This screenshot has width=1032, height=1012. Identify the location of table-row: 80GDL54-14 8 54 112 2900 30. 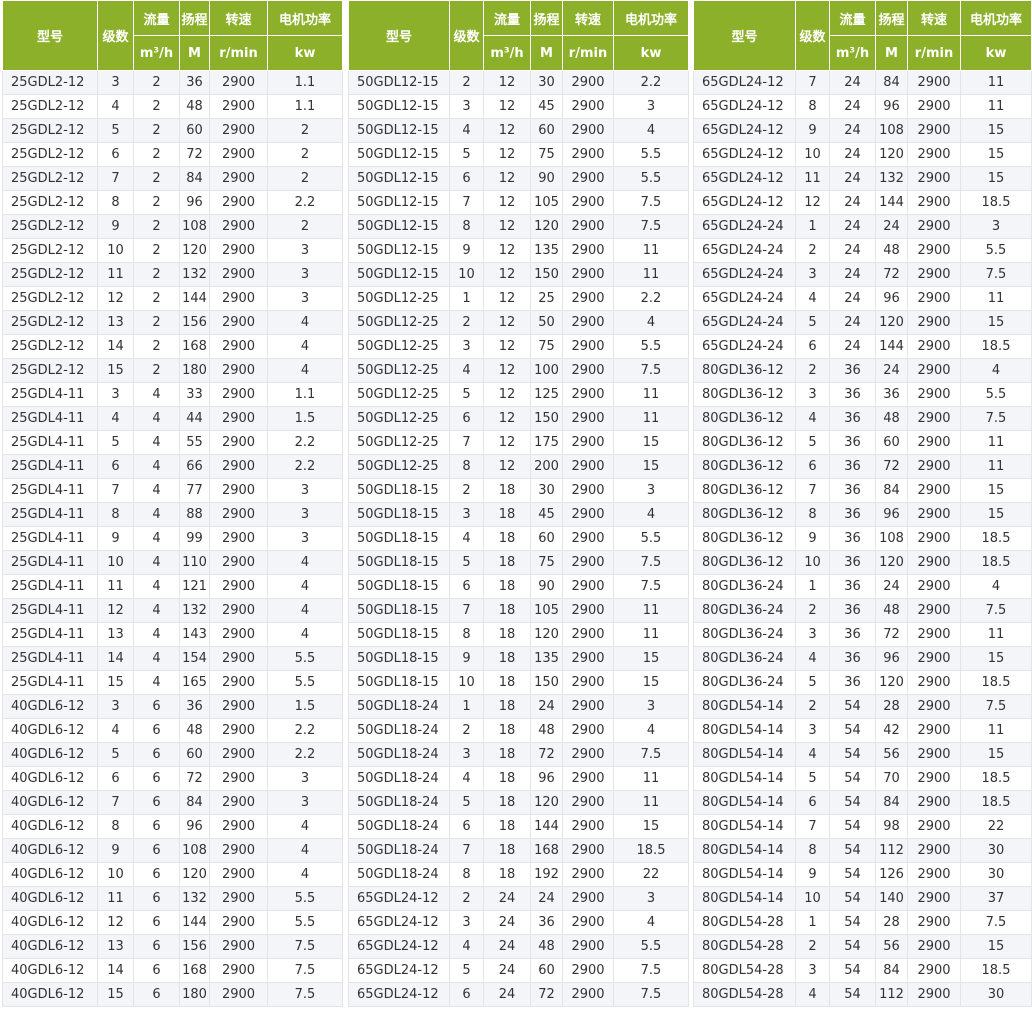
(862, 850).